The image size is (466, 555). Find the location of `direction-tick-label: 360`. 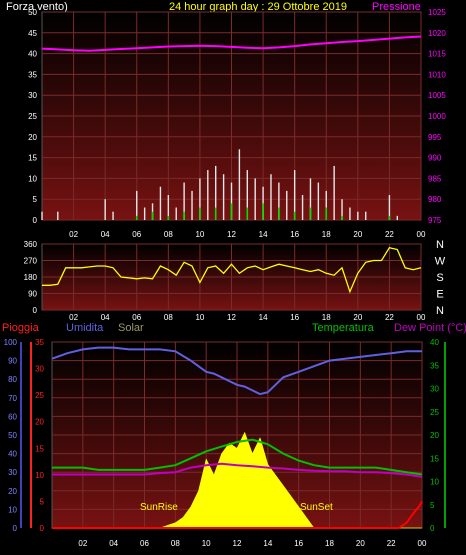

direction-tick-label: 360 is located at coordinates (31, 244).